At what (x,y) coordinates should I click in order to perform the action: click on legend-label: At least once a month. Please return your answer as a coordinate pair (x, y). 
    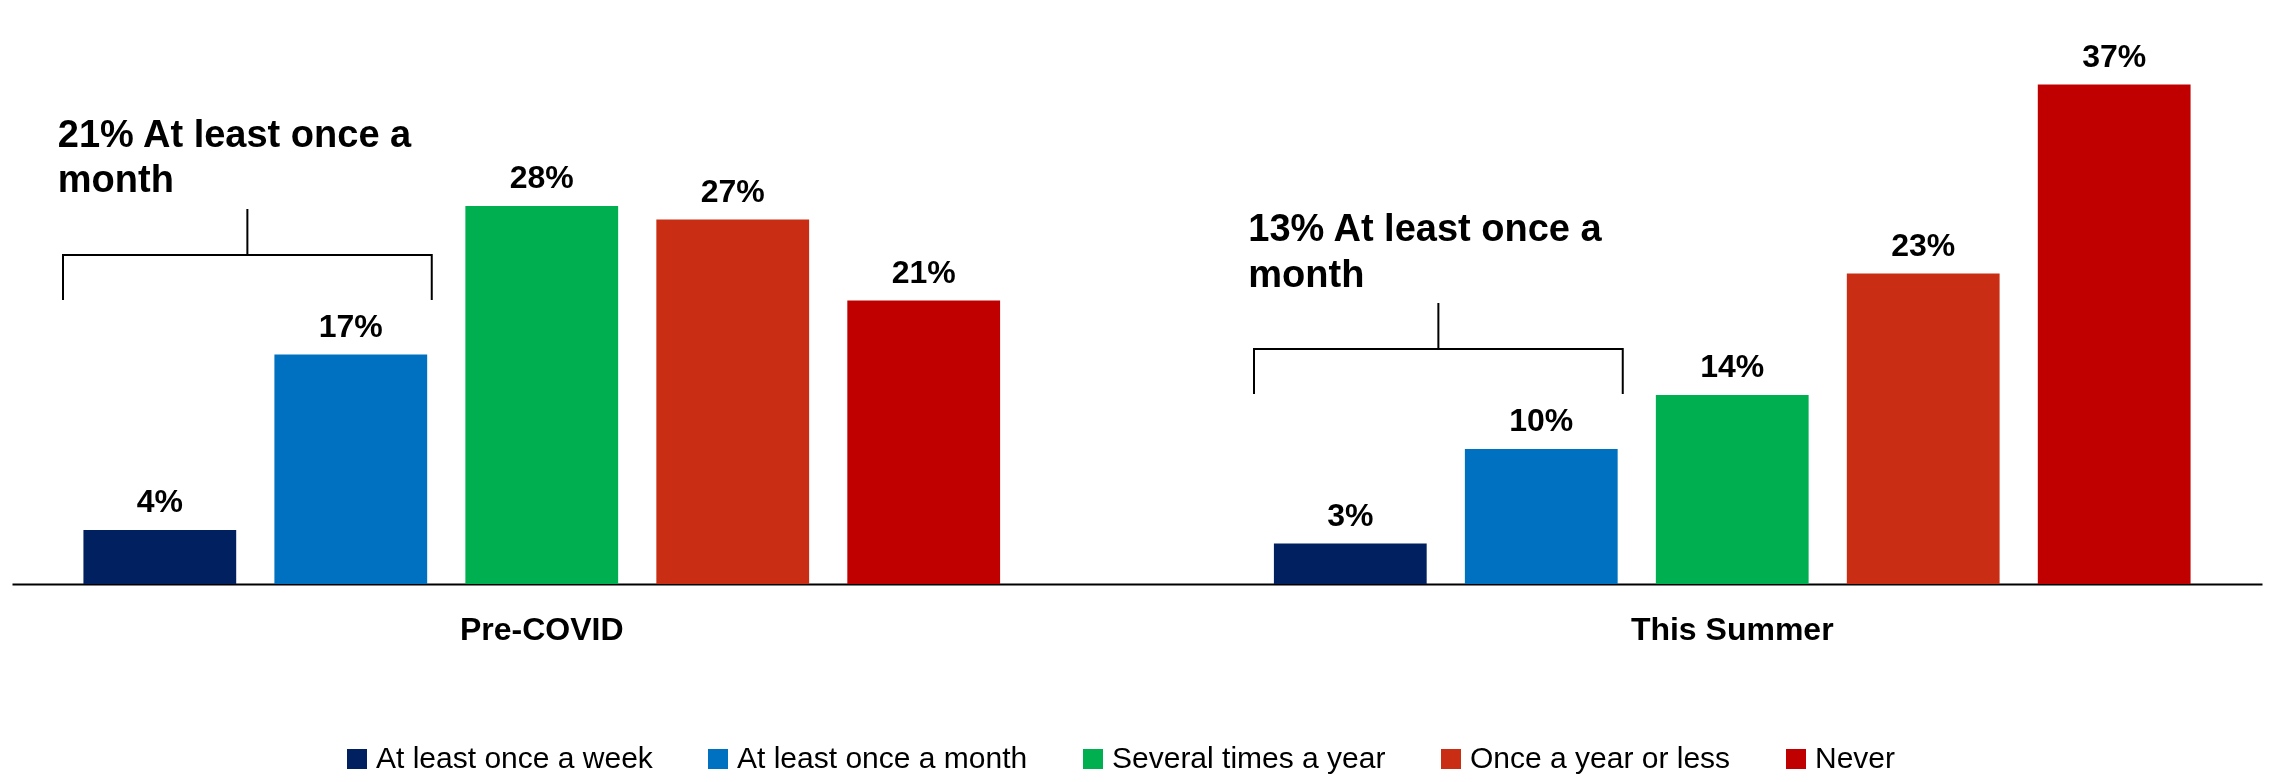
    Looking at the image, I should click on (882, 757).